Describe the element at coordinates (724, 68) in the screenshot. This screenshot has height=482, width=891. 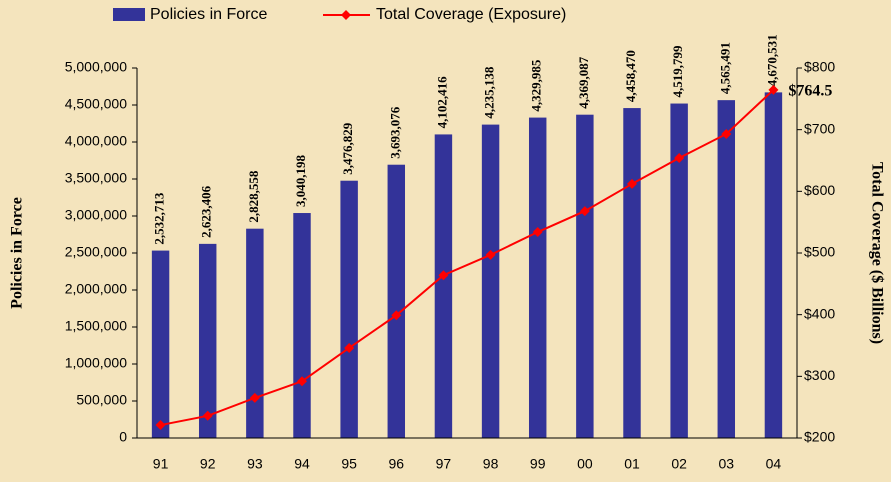
I see `bar-value-label: 4,565,491` at that location.